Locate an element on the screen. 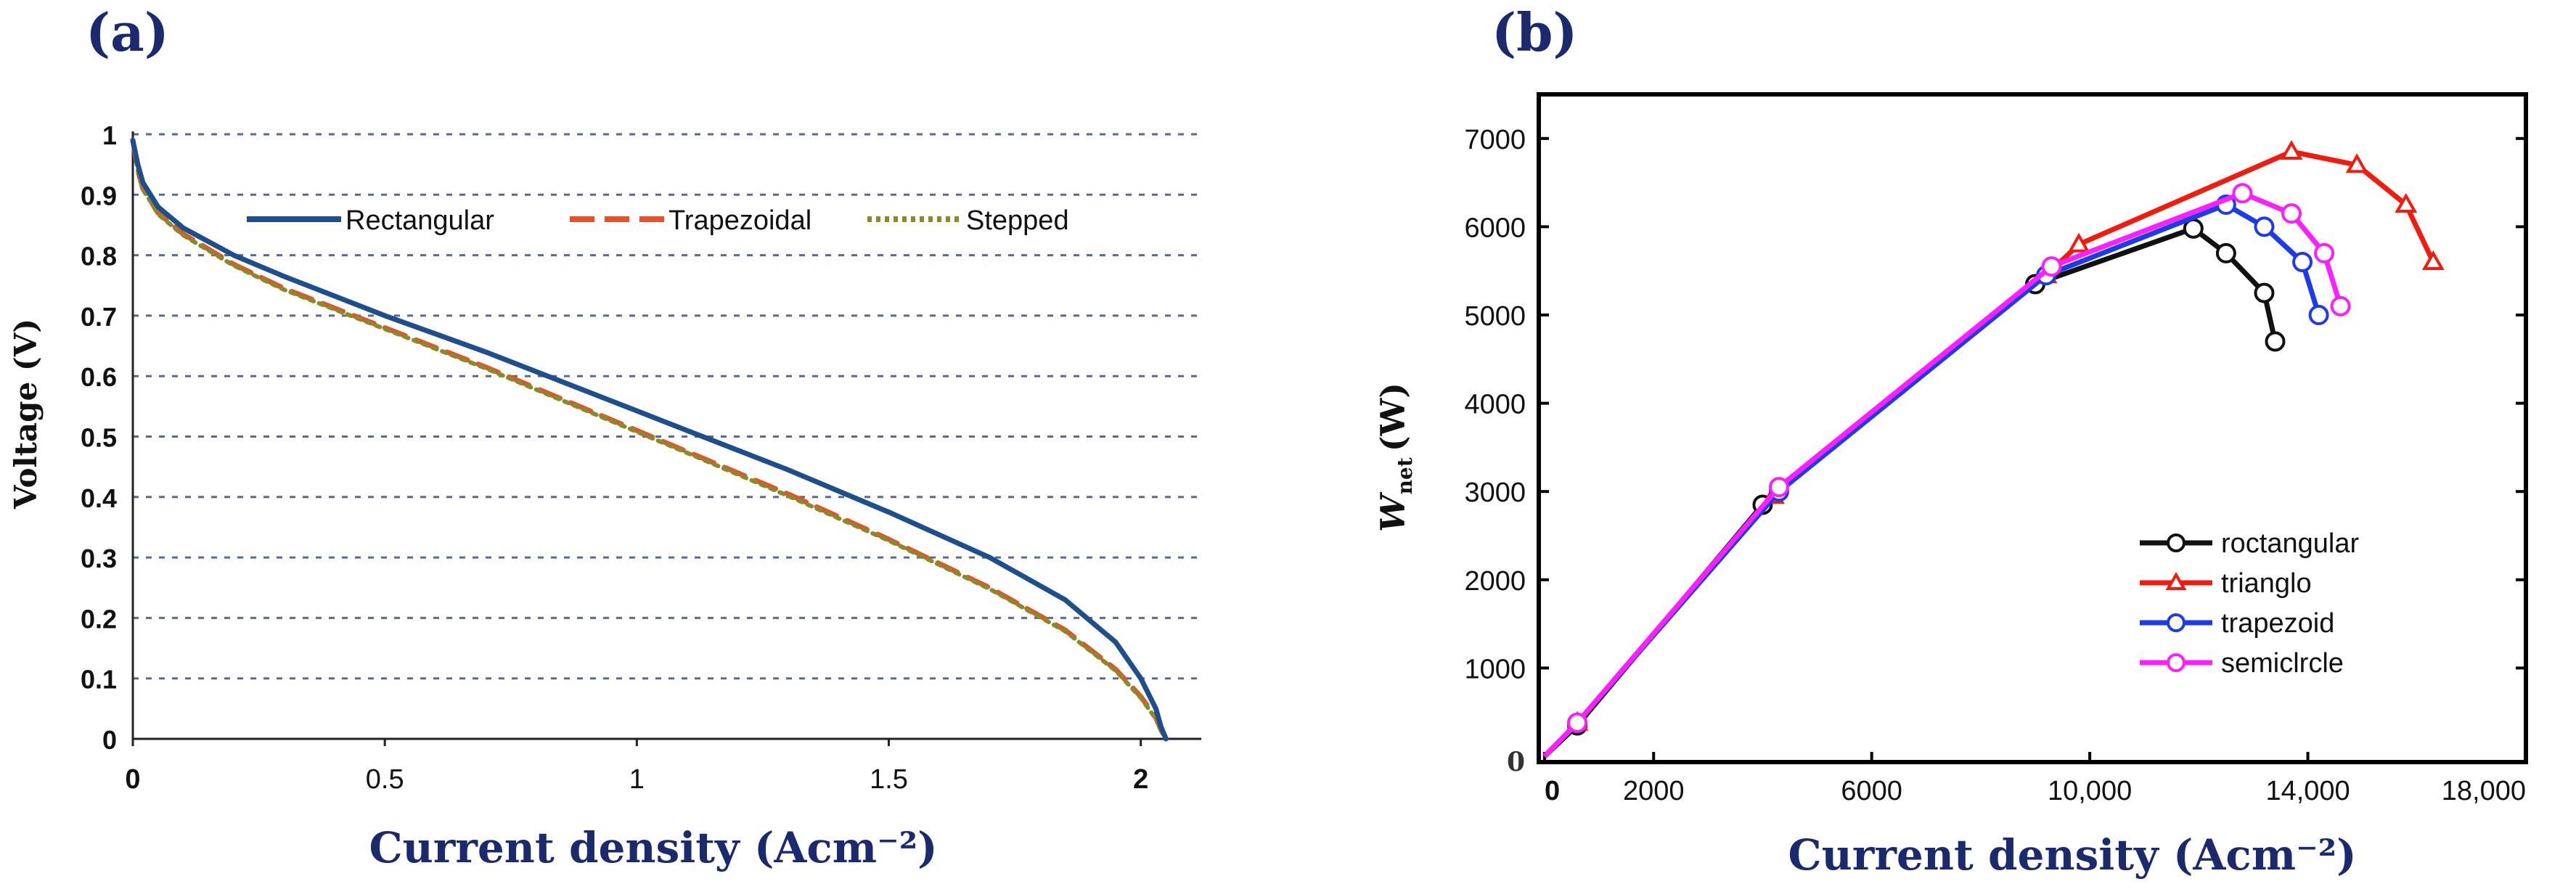 Image resolution: width=2576 pixels, height=892 pixels. panel-b-y-tick-labels: 1000 2000 3000 4000 5000 6000 7000 is located at coordinates (1495, 405).